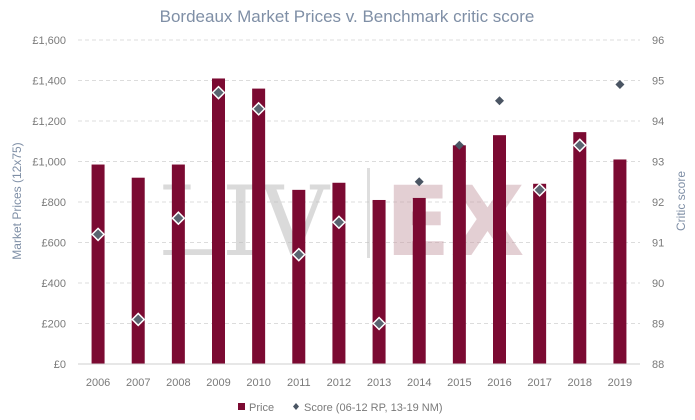 Image resolution: width=695 pixels, height=420 pixels. What do you see at coordinates (658, 284) in the screenshot?
I see `y2-tick-label: 90` at bounding box center [658, 284].